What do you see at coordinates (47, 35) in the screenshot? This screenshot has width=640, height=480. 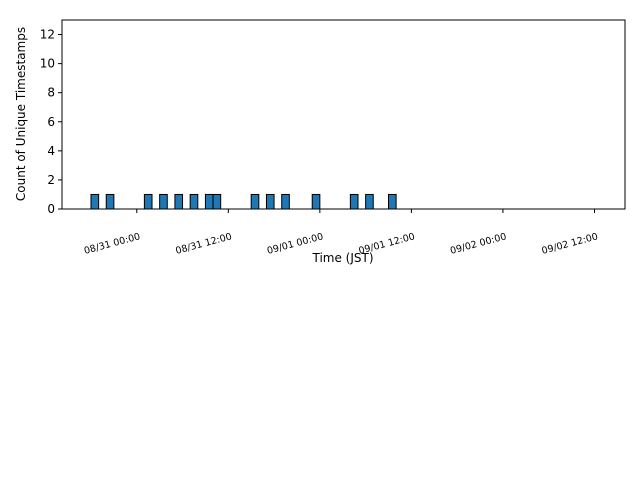 I see `y-tick-label: 12` at bounding box center [47, 35].